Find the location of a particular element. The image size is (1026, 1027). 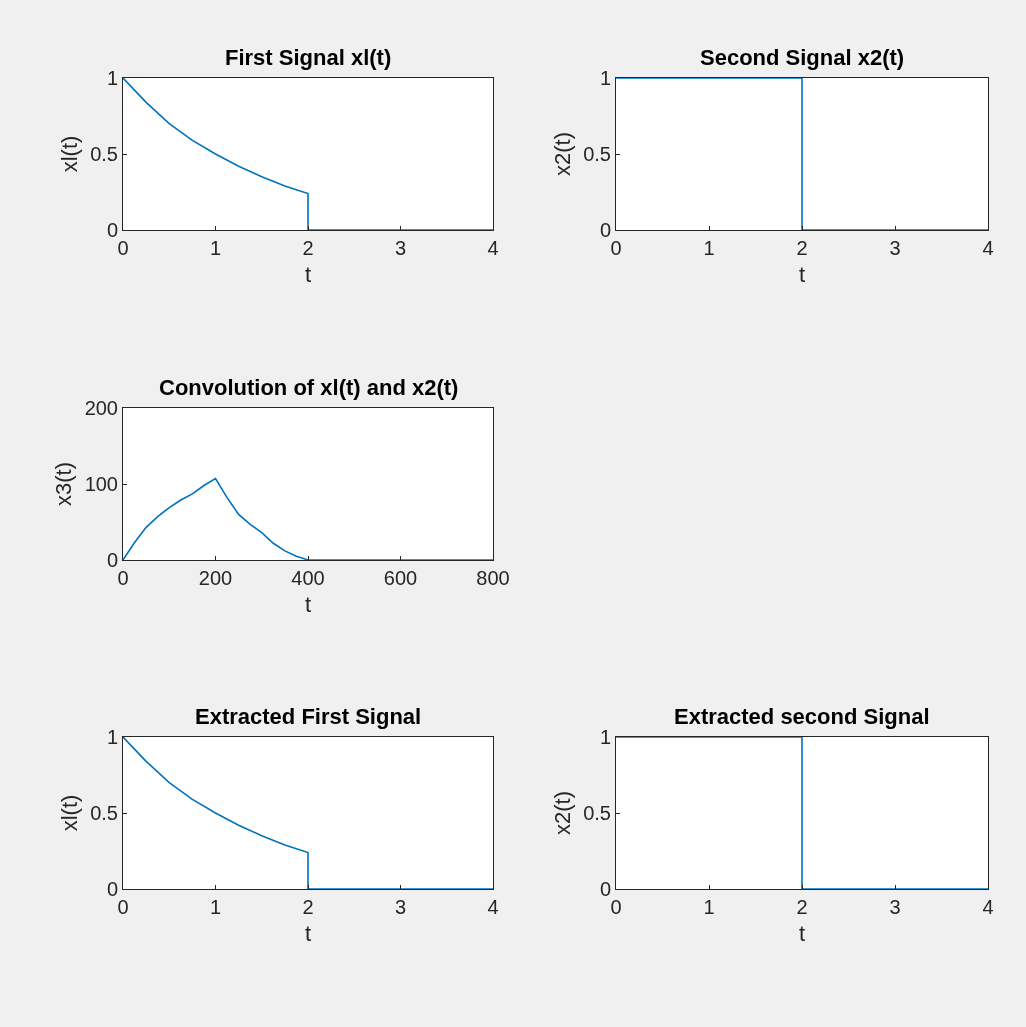

y-axis-title: x3(t) is located at coordinates (64, 484).